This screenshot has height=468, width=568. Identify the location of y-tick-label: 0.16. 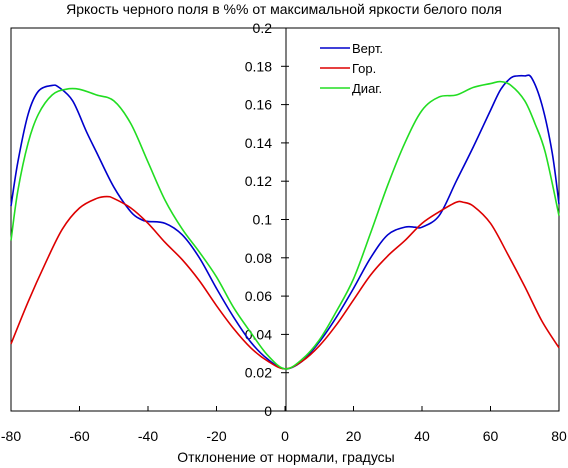
(258, 105).